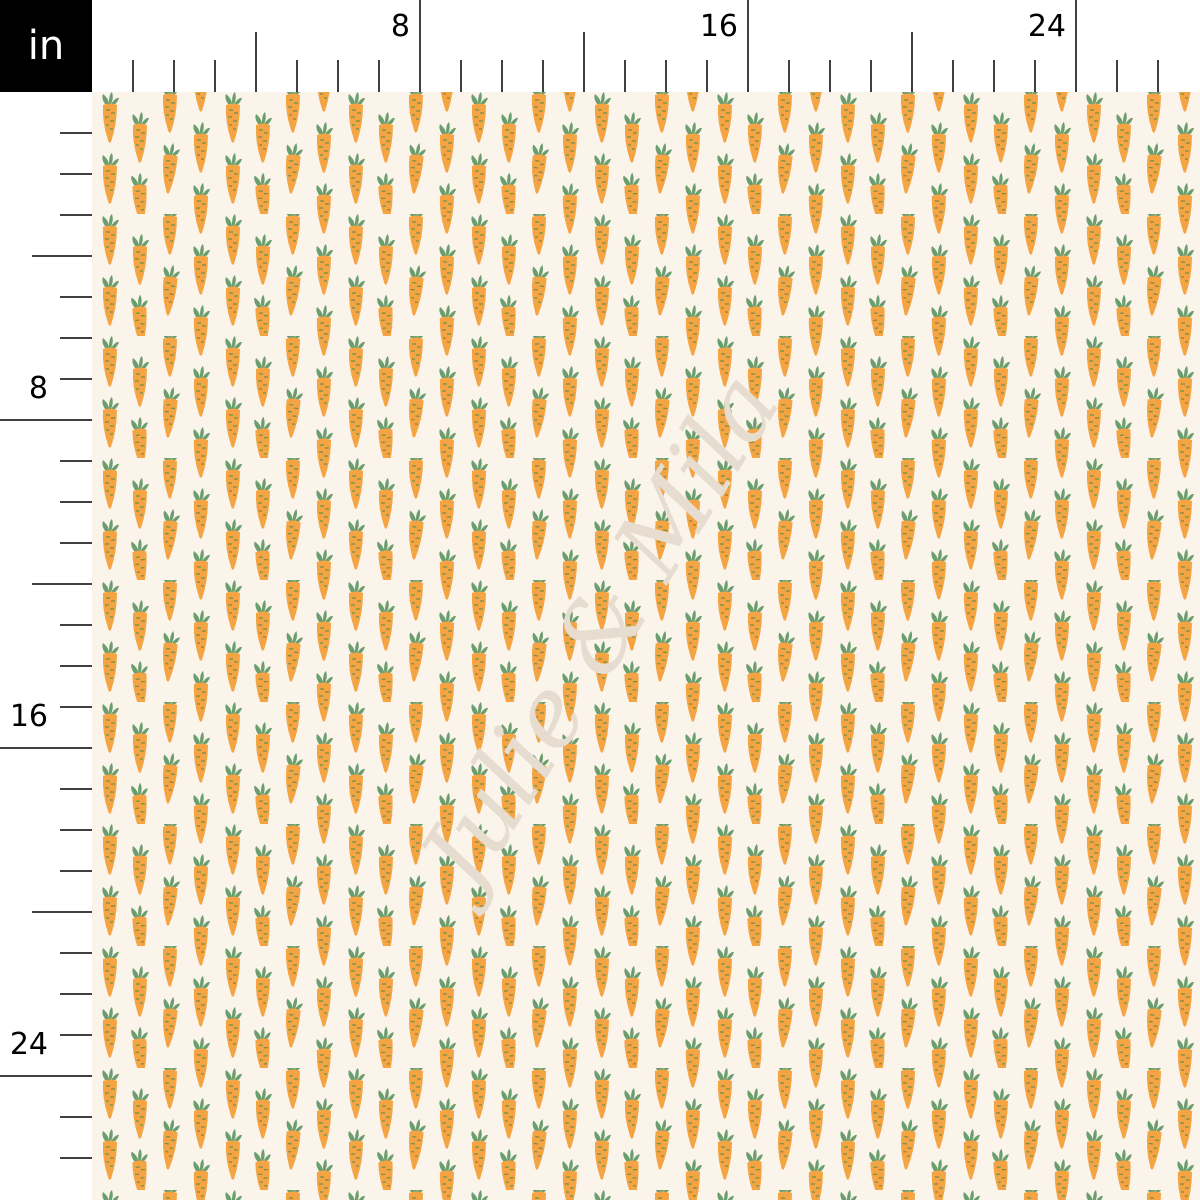  I want to click on unit-label: in, so click(46, 46).